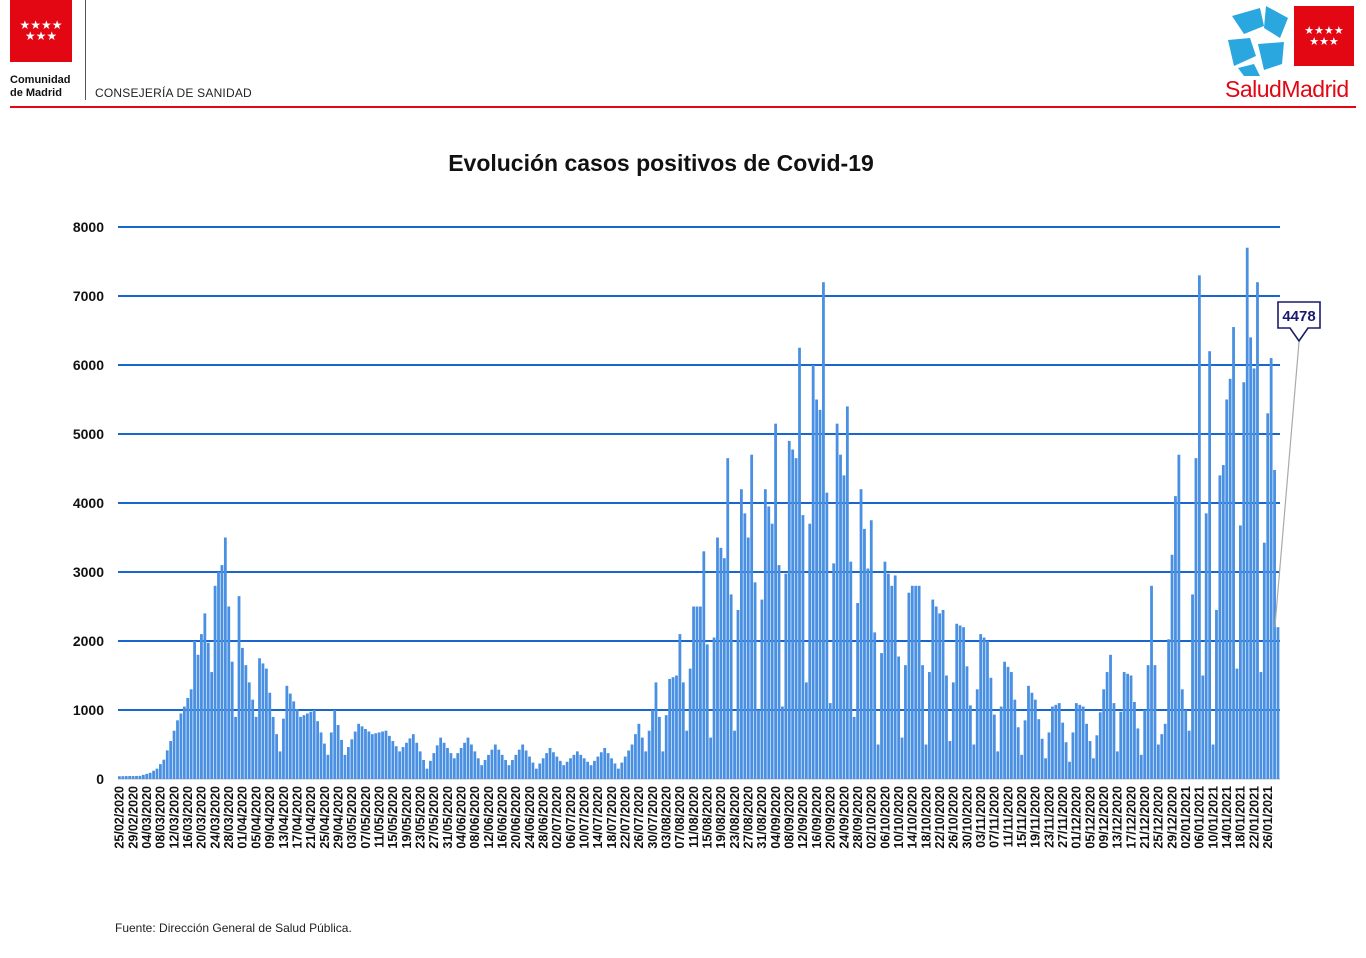  I want to click on x-tick-label: 27/08/2020, so click(749, 817).